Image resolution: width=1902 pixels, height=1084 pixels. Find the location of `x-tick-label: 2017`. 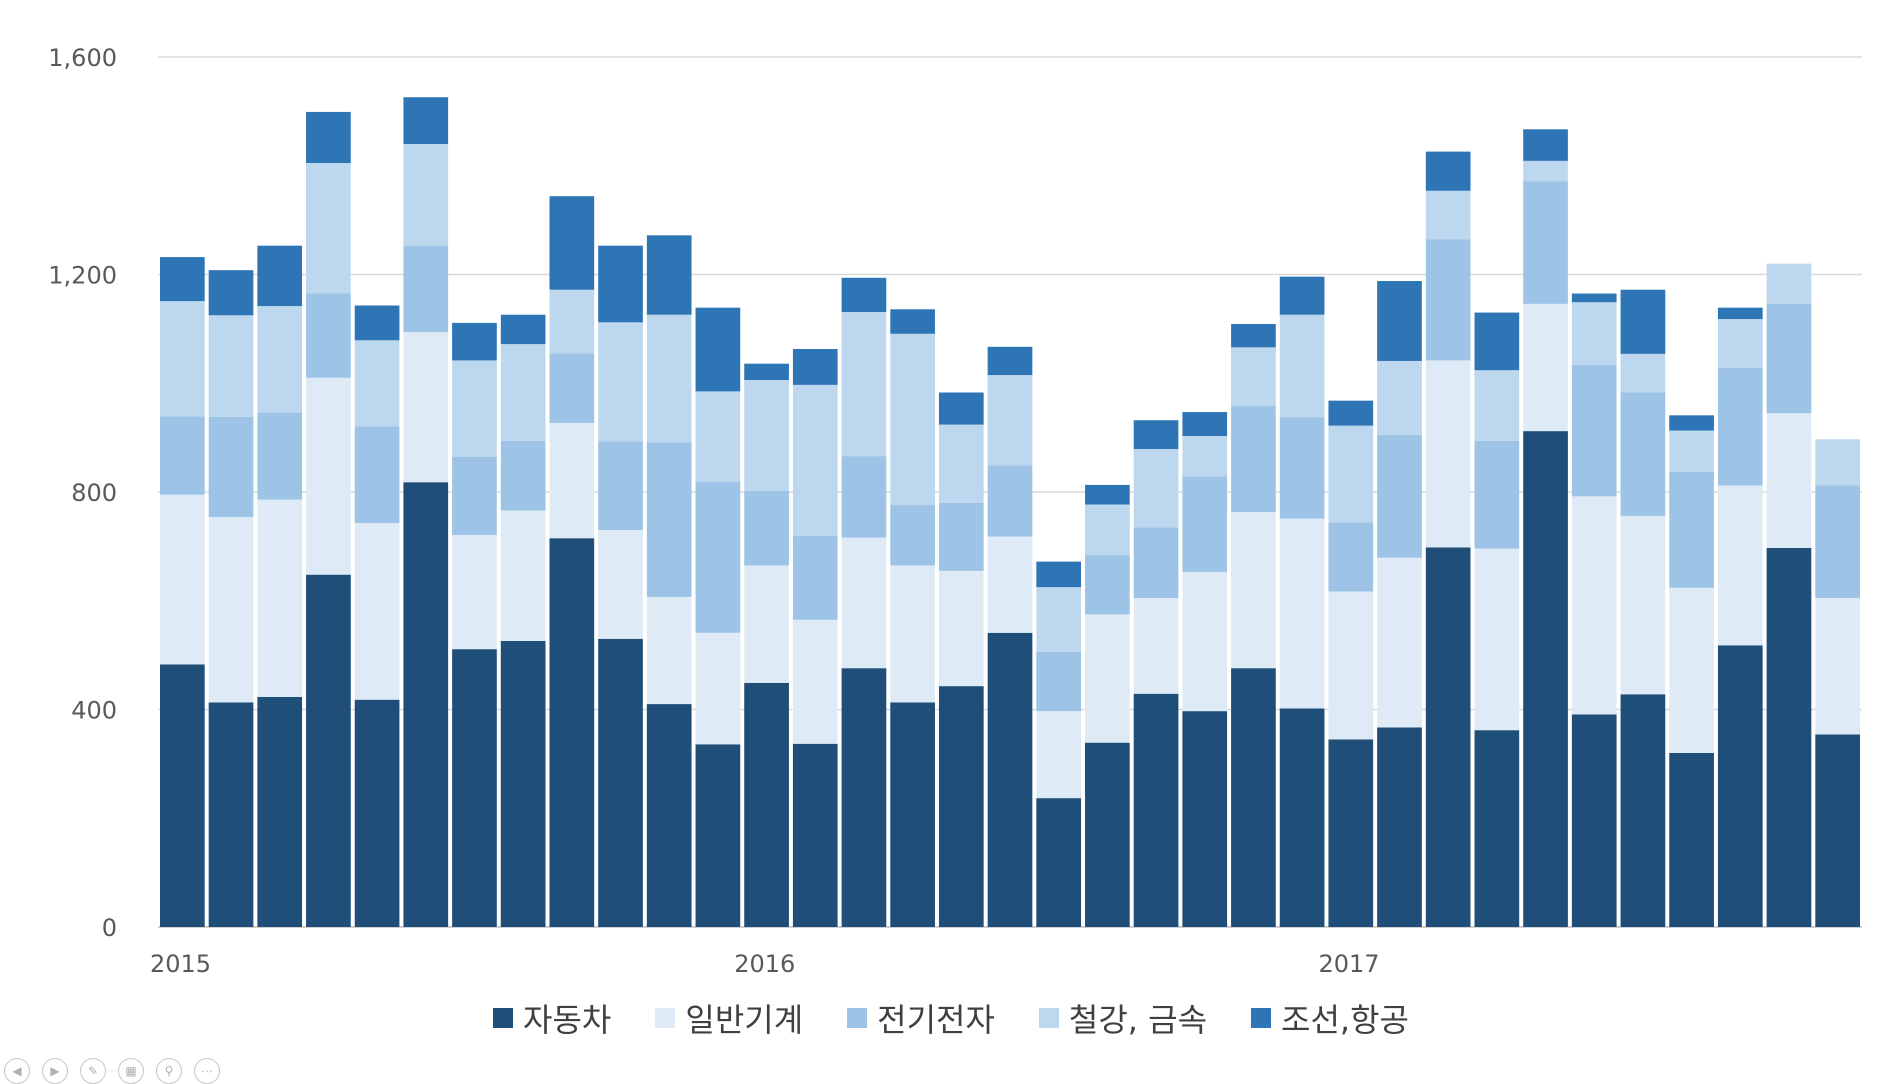

x-tick-label: 2017 is located at coordinates (1348, 964).